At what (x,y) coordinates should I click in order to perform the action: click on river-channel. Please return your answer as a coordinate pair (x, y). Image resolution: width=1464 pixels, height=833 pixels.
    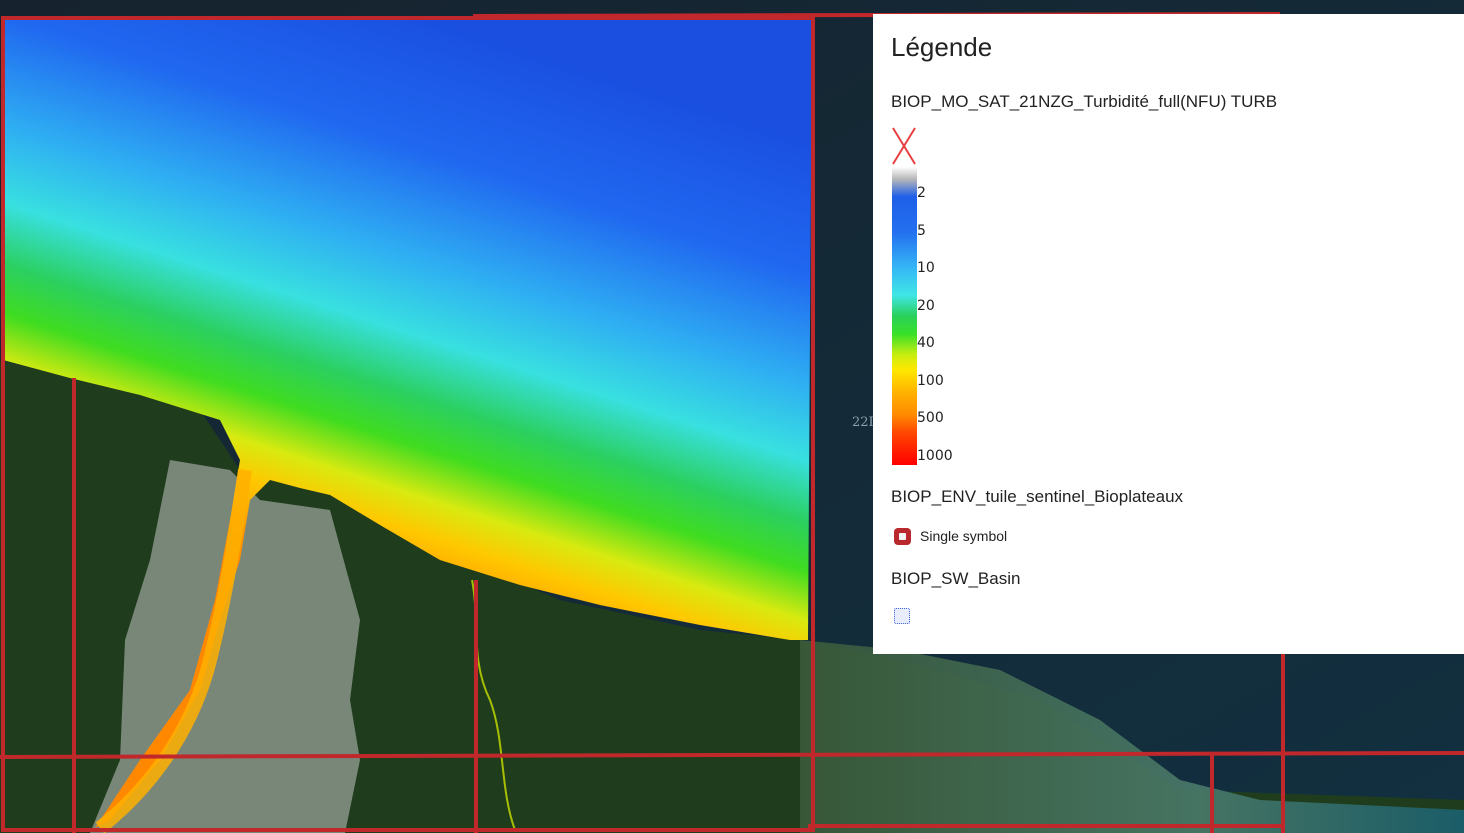
    Looking at the image, I should click on (173, 651).